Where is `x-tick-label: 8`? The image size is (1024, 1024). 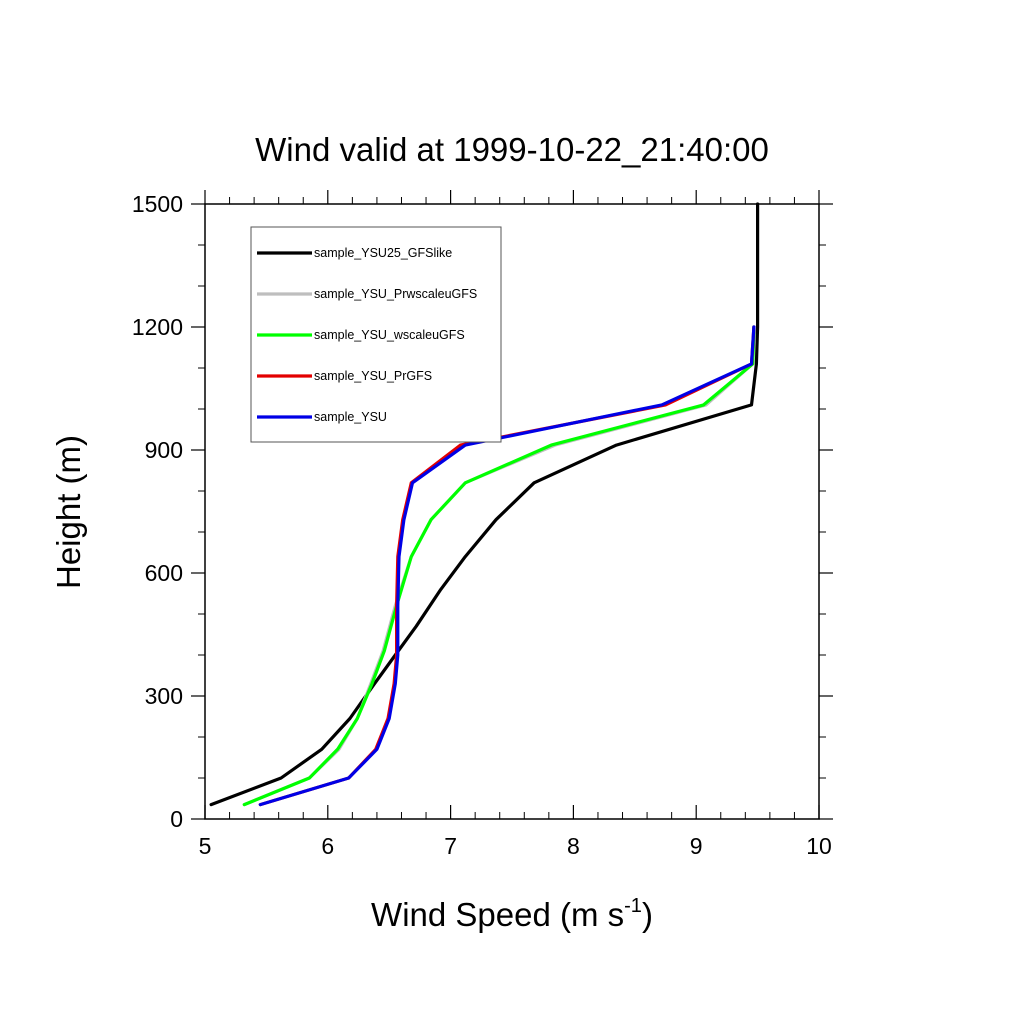 x-tick-label: 8 is located at coordinates (573, 846).